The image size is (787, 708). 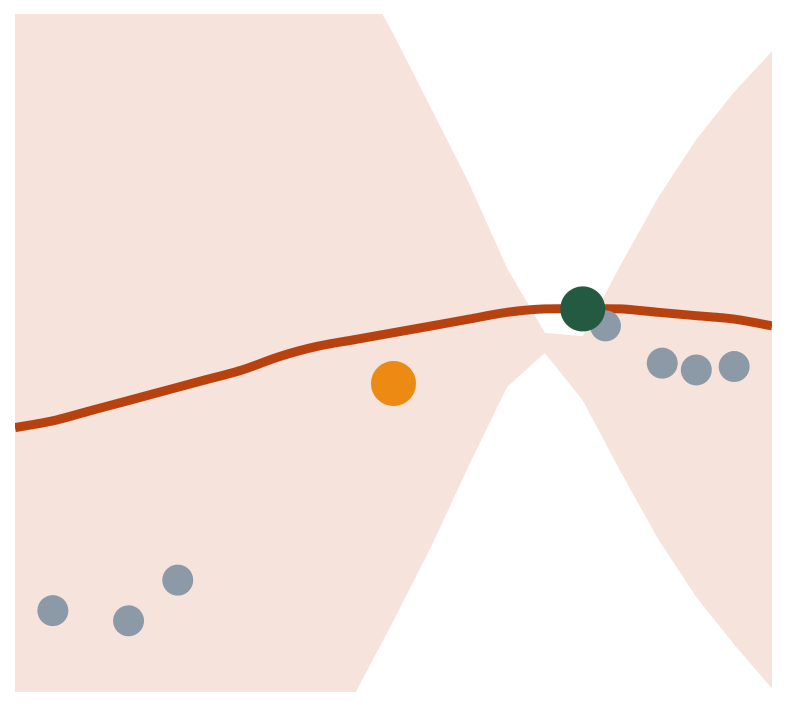 What do you see at coordinates (583, 309) in the screenshot?
I see `anchor-point` at bounding box center [583, 309].